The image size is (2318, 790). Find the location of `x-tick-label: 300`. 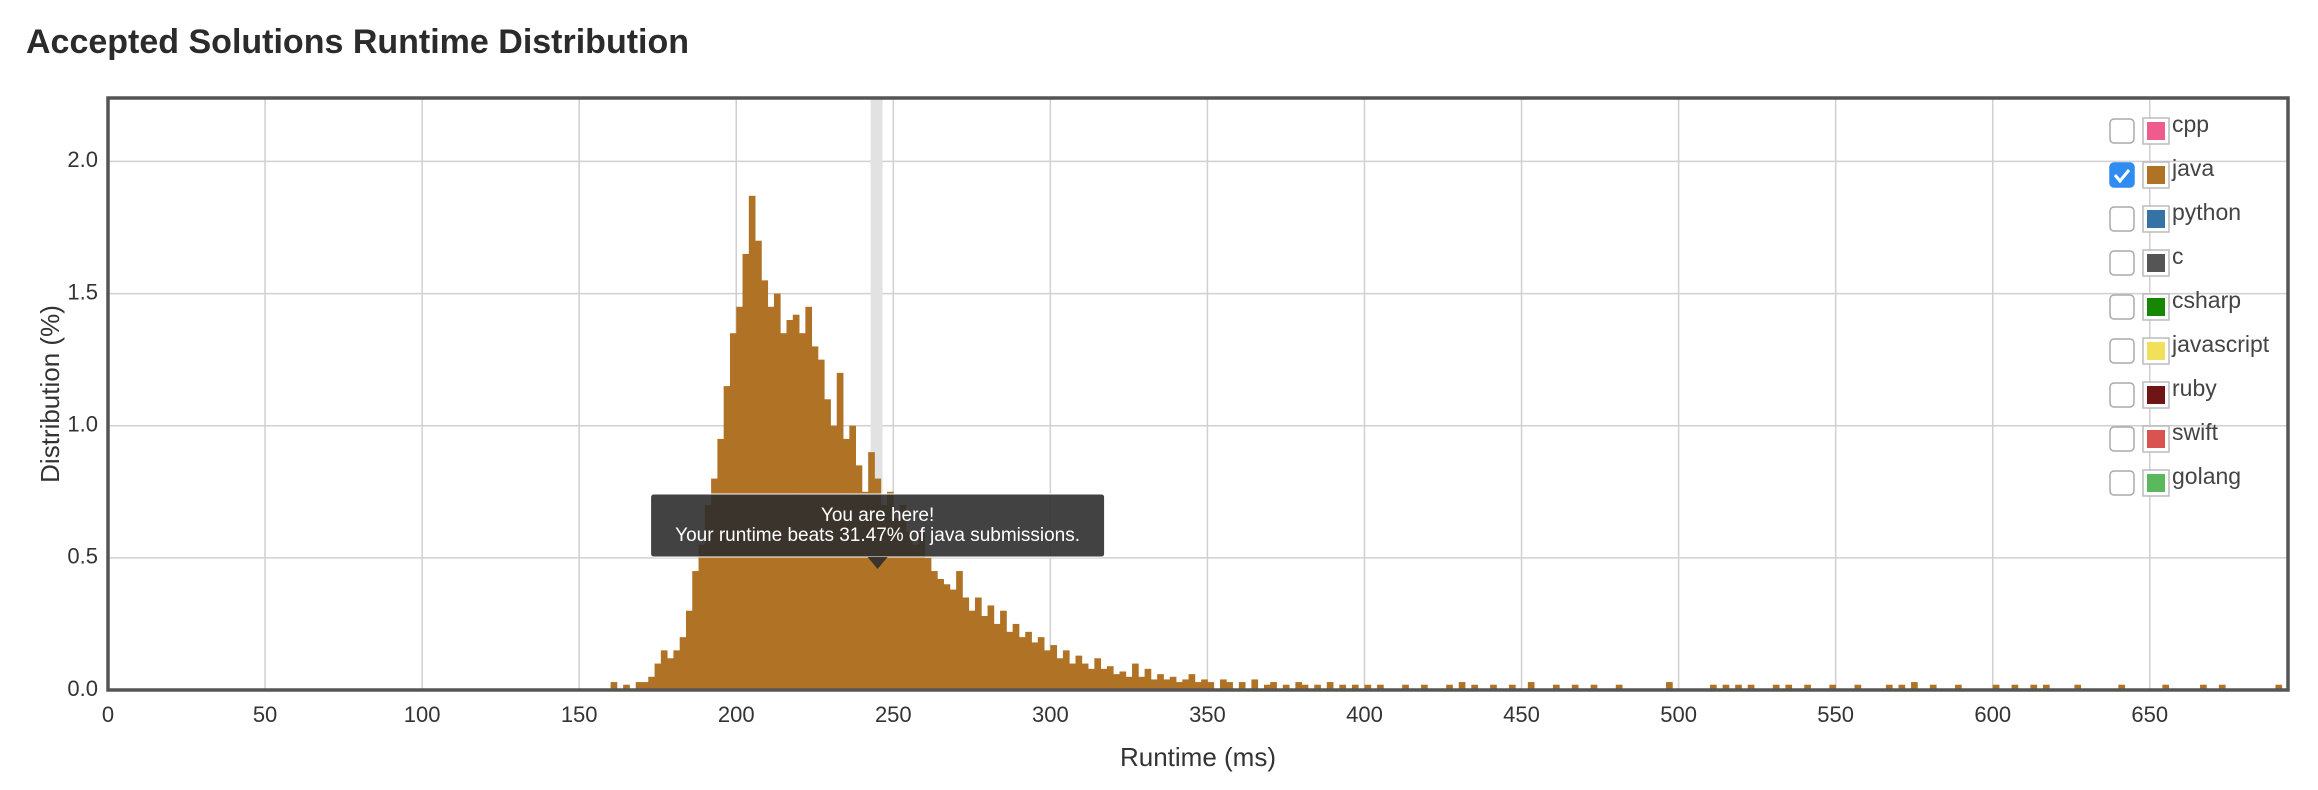

x-tick-label: 300 is located at coordinates (1050, 714).